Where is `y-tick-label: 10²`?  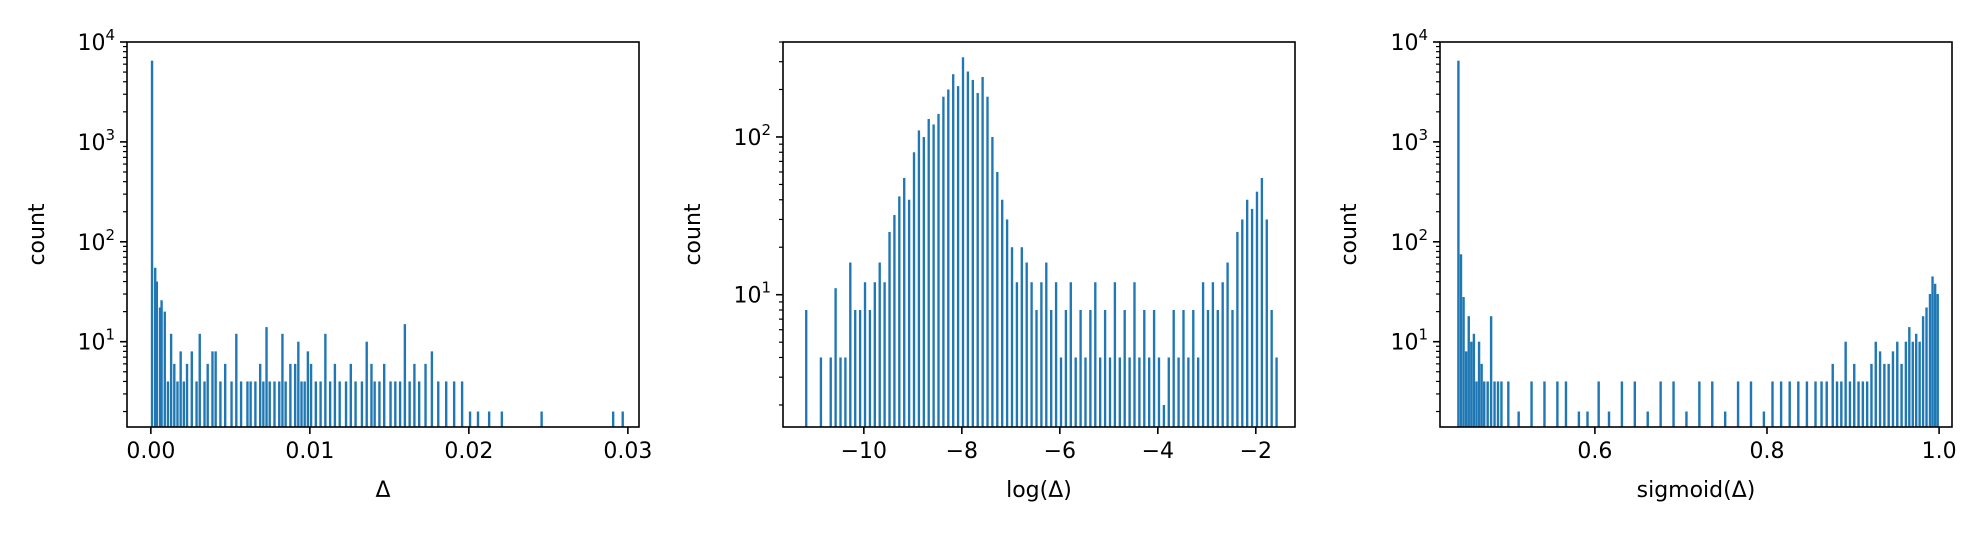 y-tick-label: 10² is located at coordinates (752, 136).